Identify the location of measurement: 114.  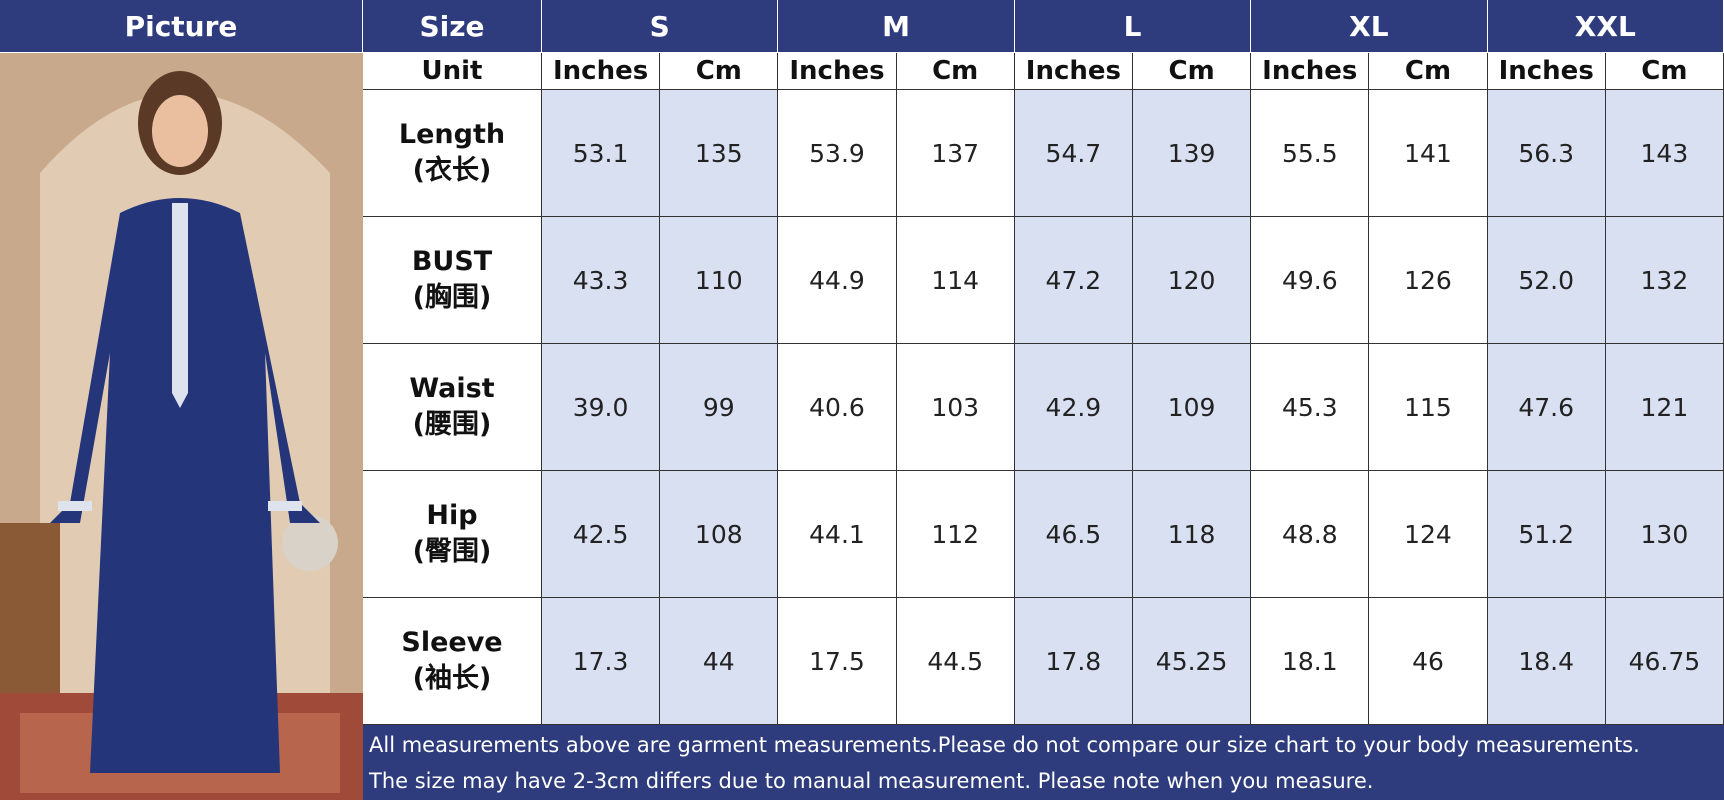
(955, 280).